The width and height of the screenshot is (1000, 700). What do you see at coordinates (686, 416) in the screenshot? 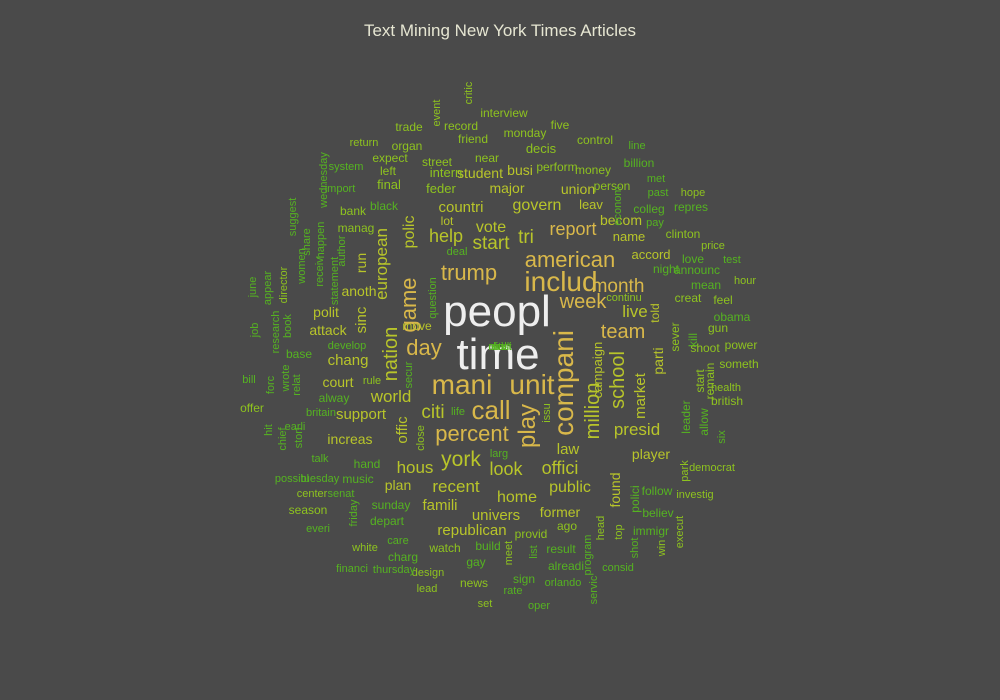
I see `word-leader: leader` at bounding box center [686, 416].